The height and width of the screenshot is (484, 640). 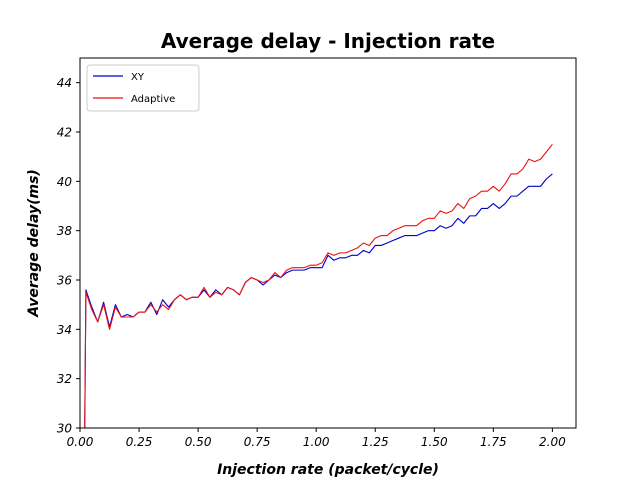 I want to click on y-tick-label: 40, so click(x=65, y=182).